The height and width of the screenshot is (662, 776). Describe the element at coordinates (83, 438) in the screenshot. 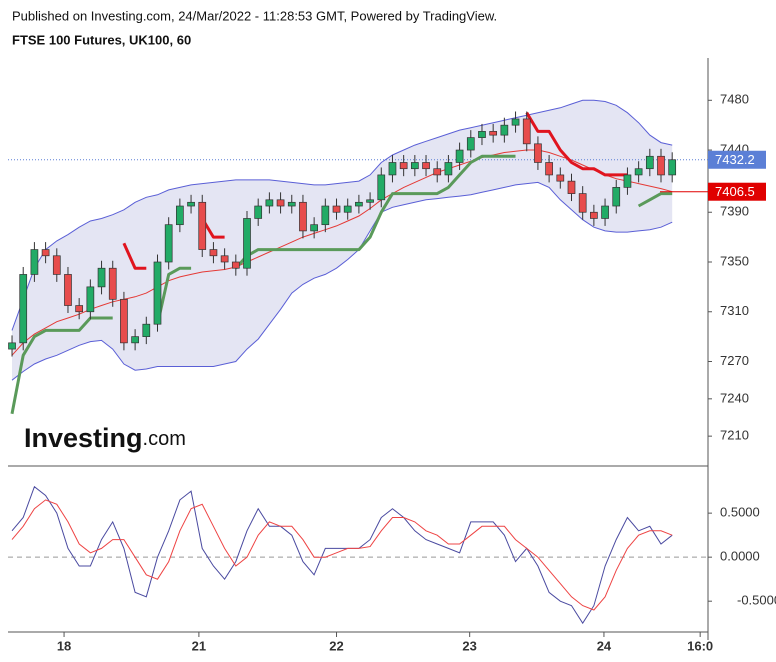

I see `logo-word: Investing` at that location.